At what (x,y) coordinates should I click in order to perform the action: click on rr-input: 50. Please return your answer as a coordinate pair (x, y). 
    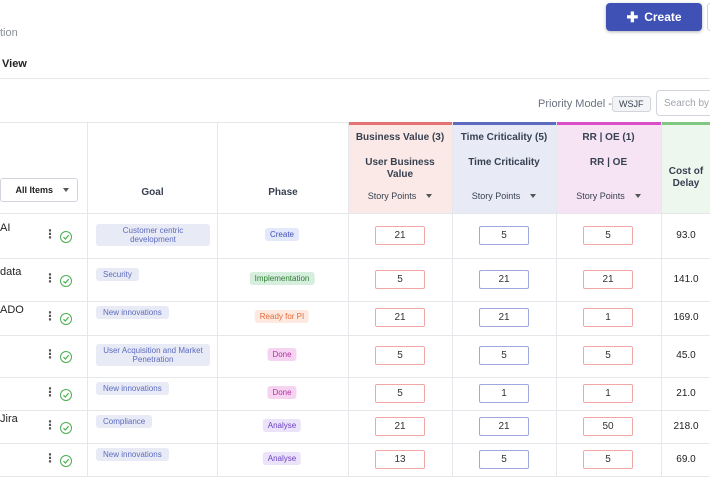
    Looking at the image, I should click on (608, 426).